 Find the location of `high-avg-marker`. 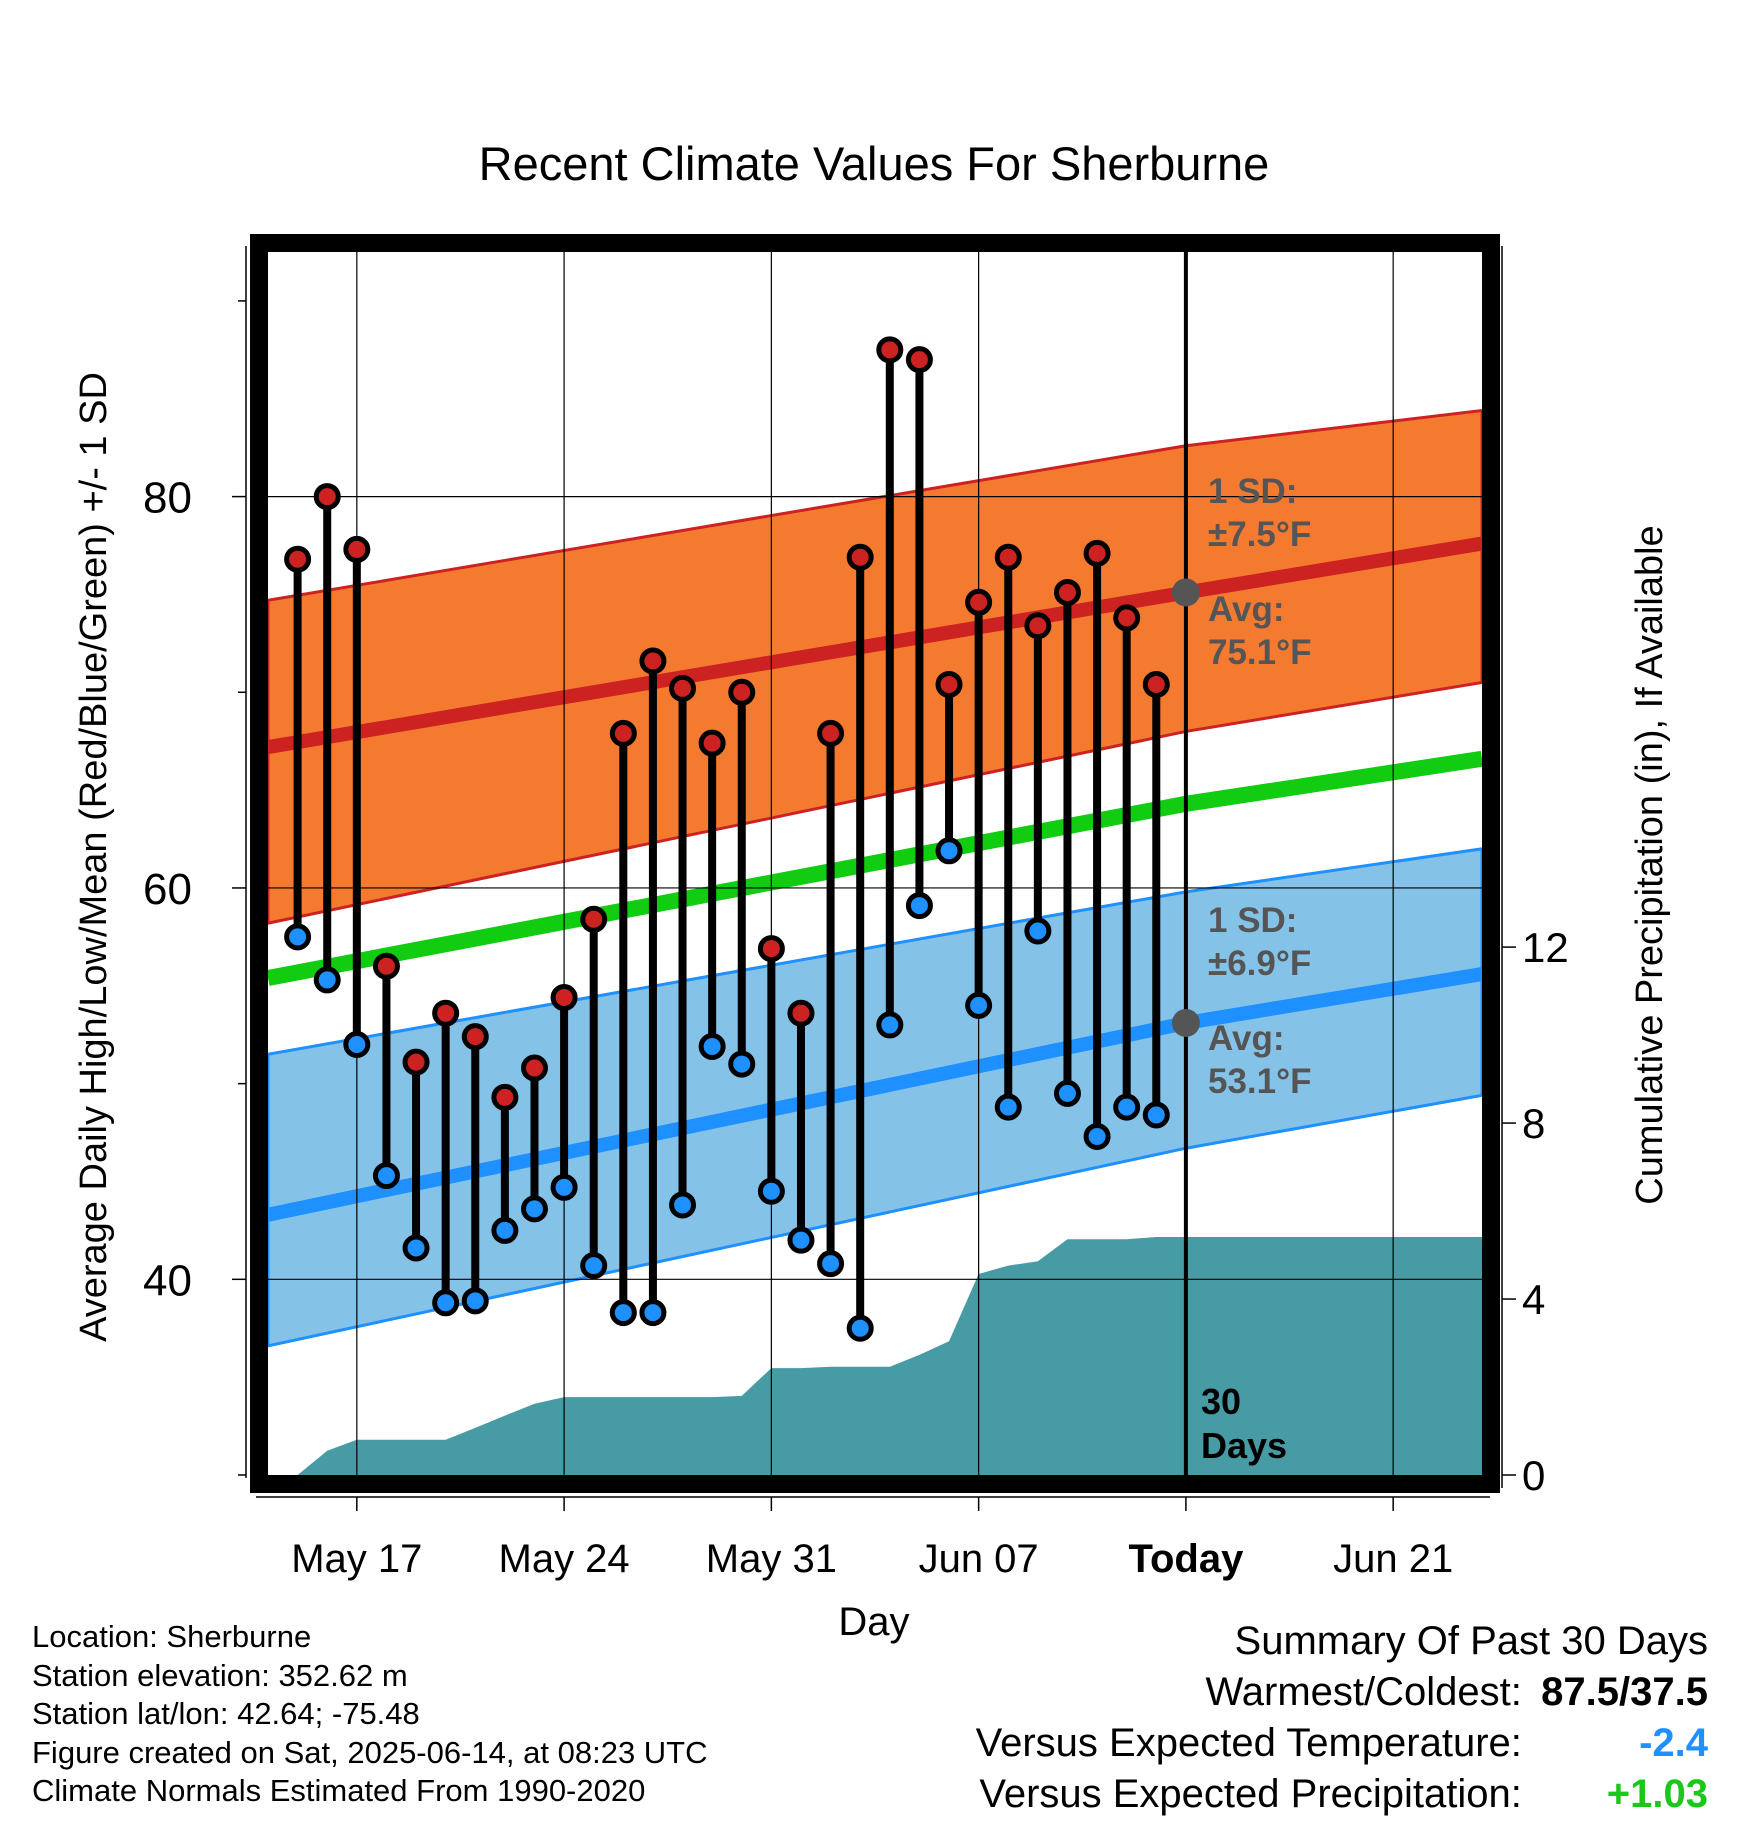

high-avg-marker is located at coordinates (1185, 592).